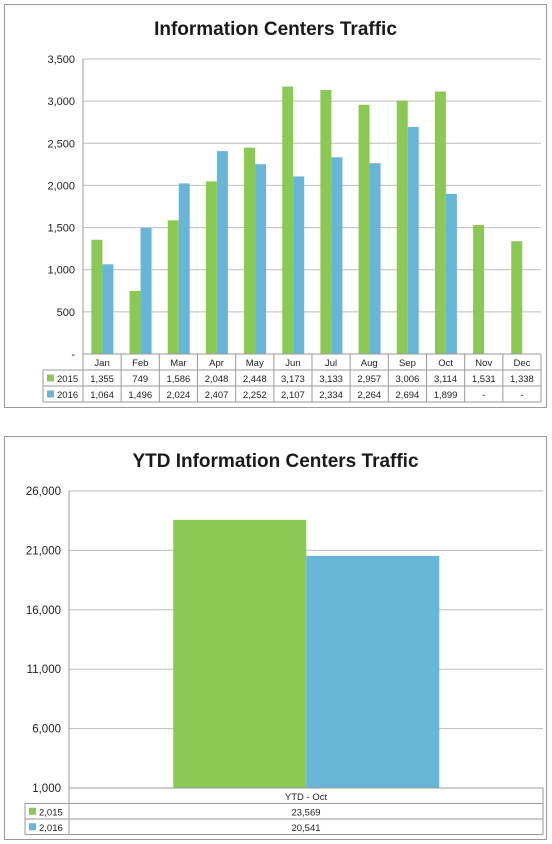 The image size is (552, 844). Describe the element at coordinates (108, 309) in the screenshot. I see `bar-2016-Jan` at that location.